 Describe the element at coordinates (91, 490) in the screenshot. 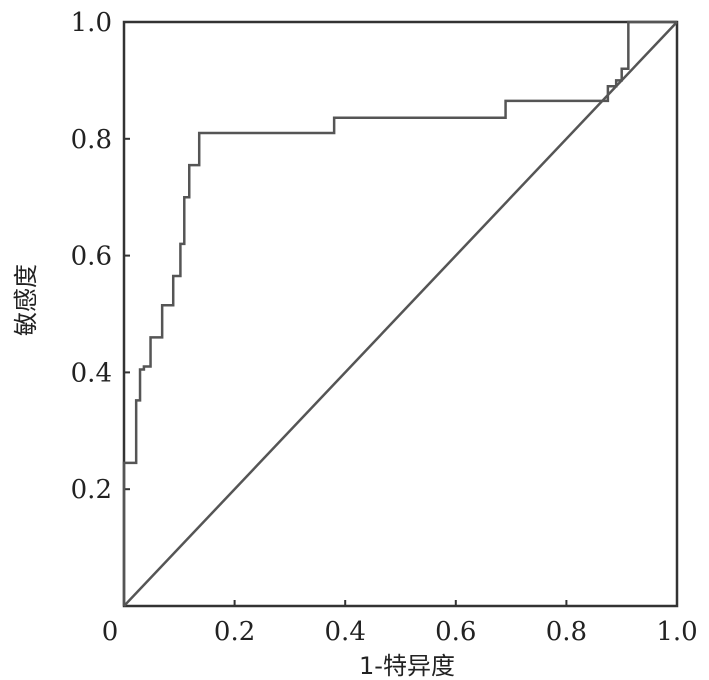

I see `y-tick-label: 0.2` at that location.